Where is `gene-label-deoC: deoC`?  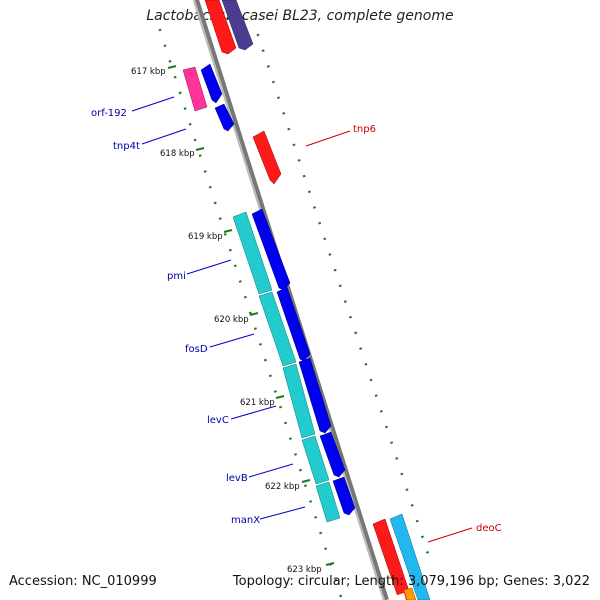
gene-label-deoC: deoC is located at coordinates (489, 528).